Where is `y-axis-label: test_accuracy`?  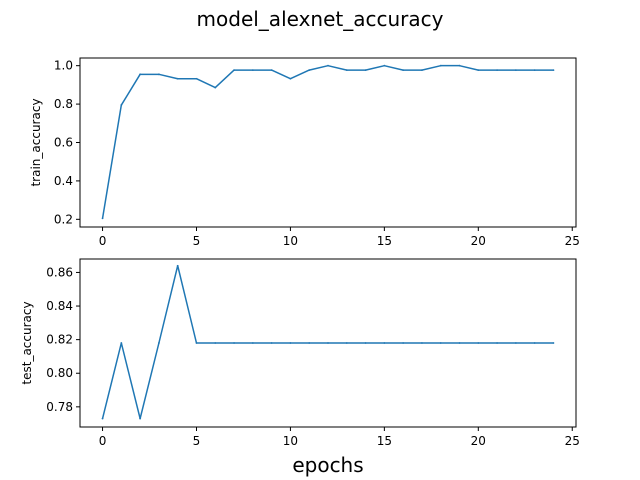 y-axis-label: test_accuracy is located at coordinates (27, 342).